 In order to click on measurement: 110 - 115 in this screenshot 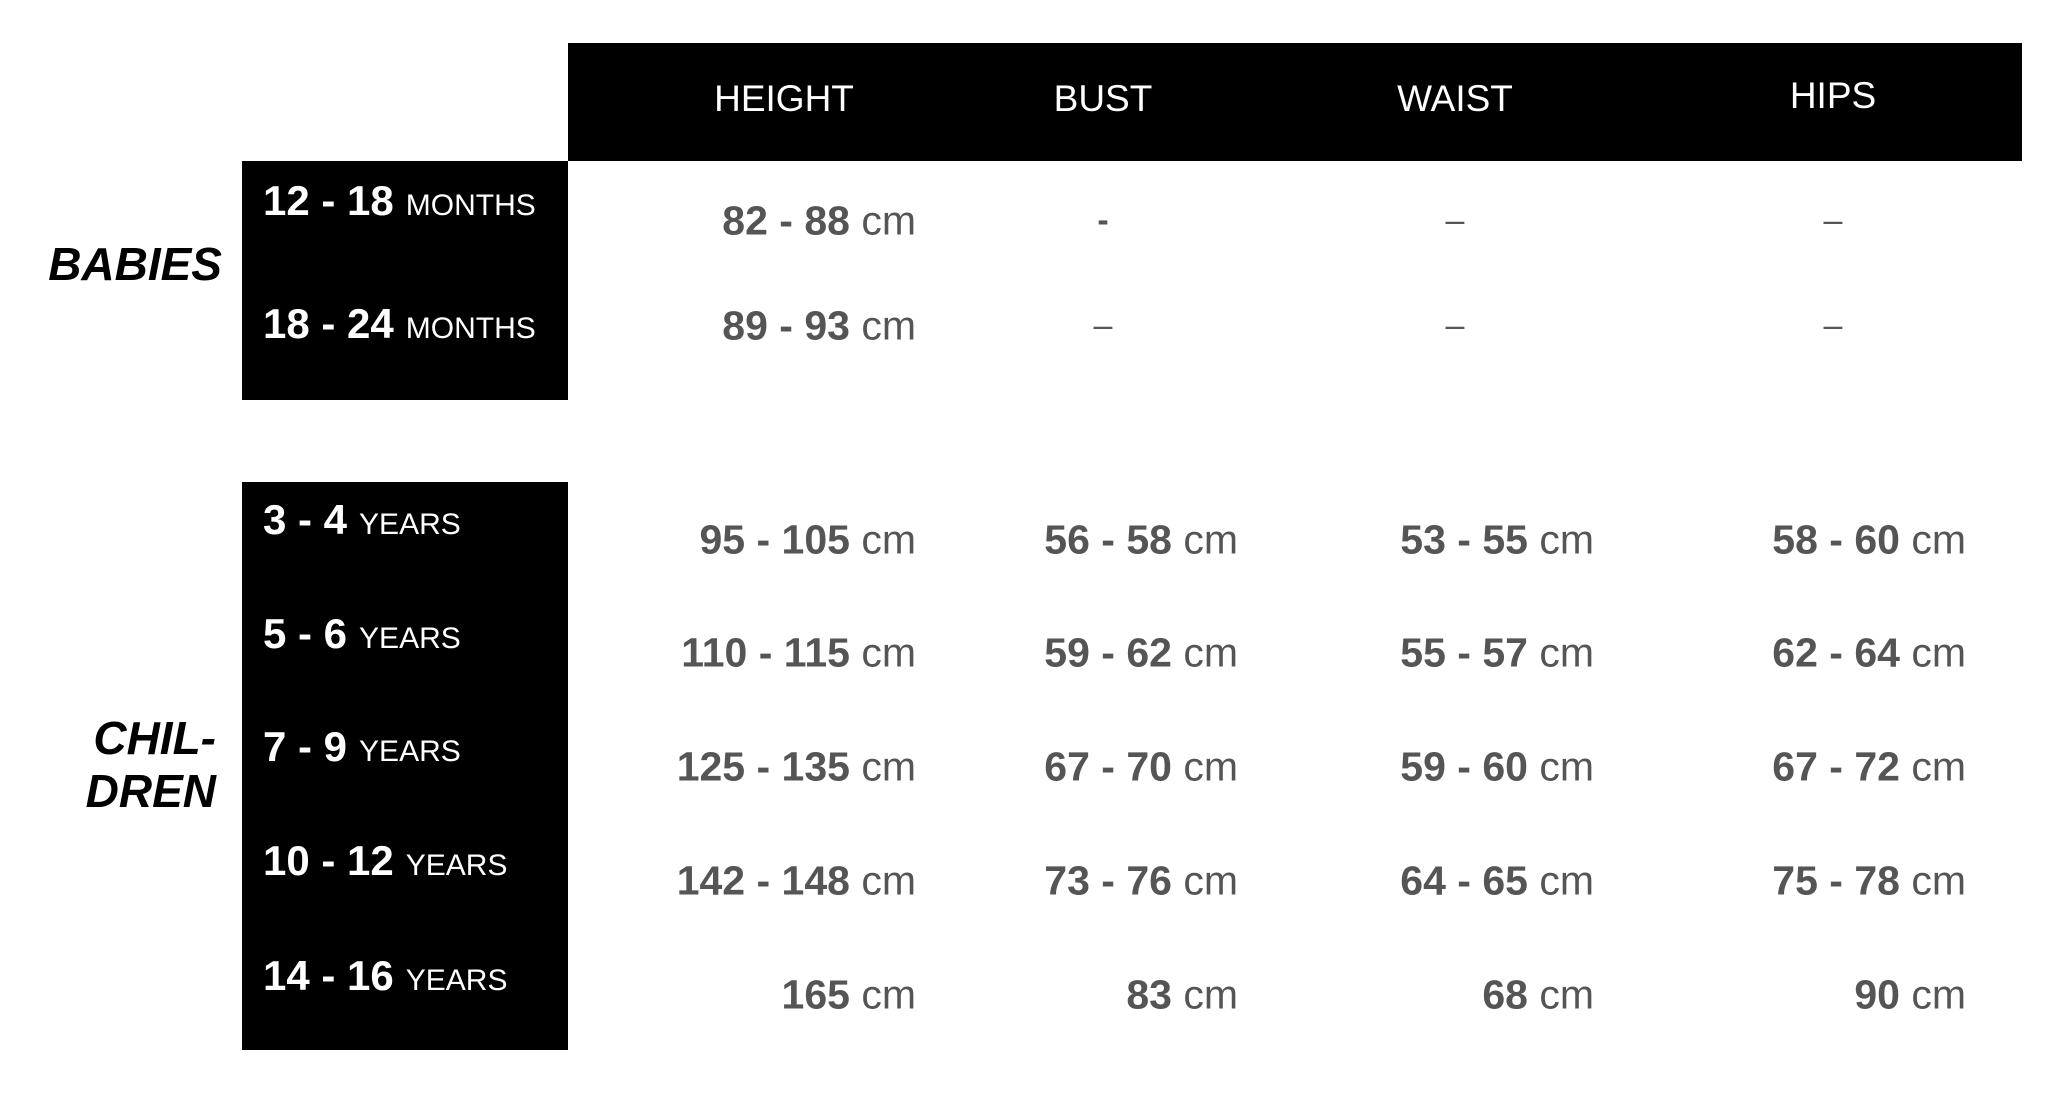, I will do `click(765, 652)`.